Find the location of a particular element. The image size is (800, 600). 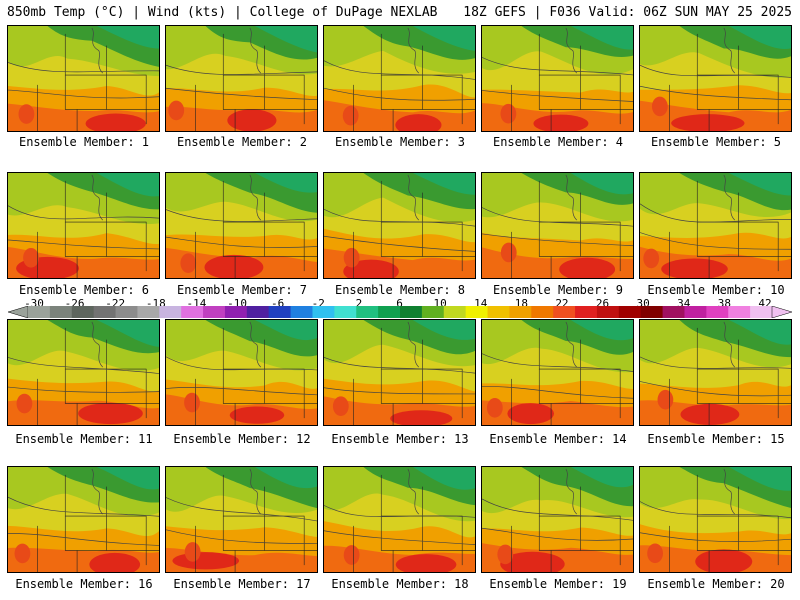

temperature-colorbar is located at coordinates (400, 312).